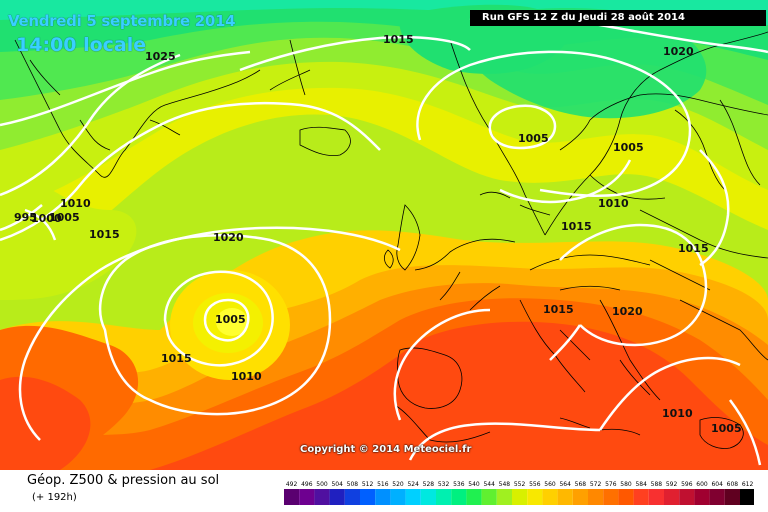  What do you see at coordinates (550, 484) in the screenshot?
I see `scale-tick-label: 560` at bounding box center [550, 484].